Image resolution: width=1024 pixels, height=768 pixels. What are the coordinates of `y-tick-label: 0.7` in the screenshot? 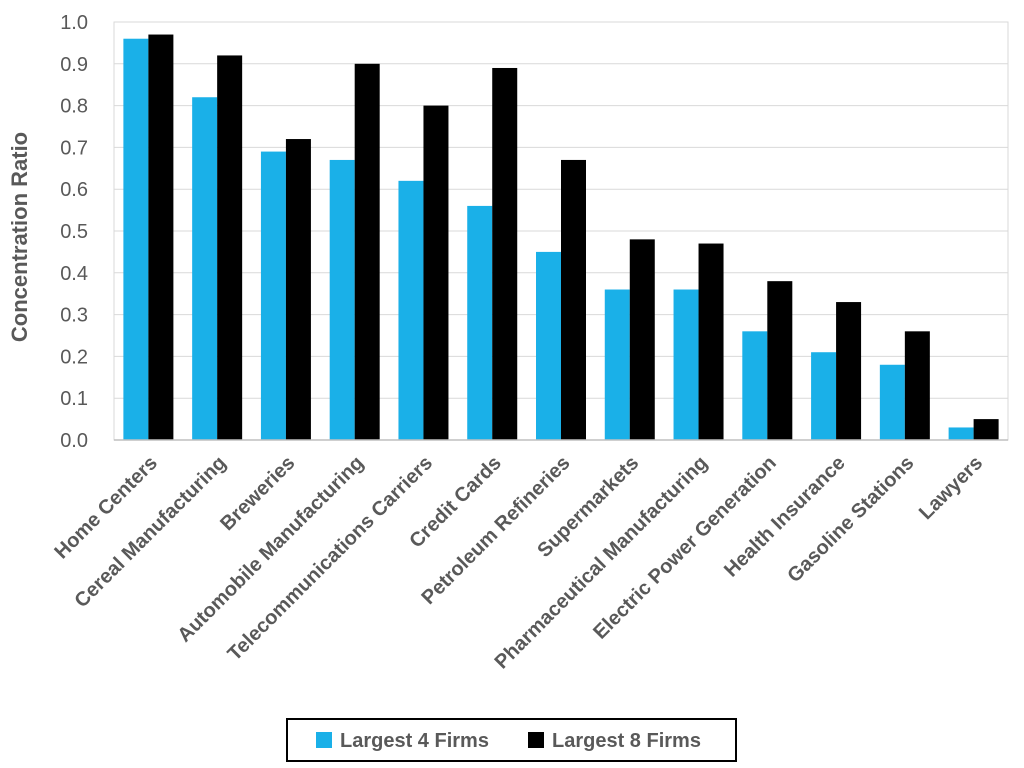 It's located at (74, 148).